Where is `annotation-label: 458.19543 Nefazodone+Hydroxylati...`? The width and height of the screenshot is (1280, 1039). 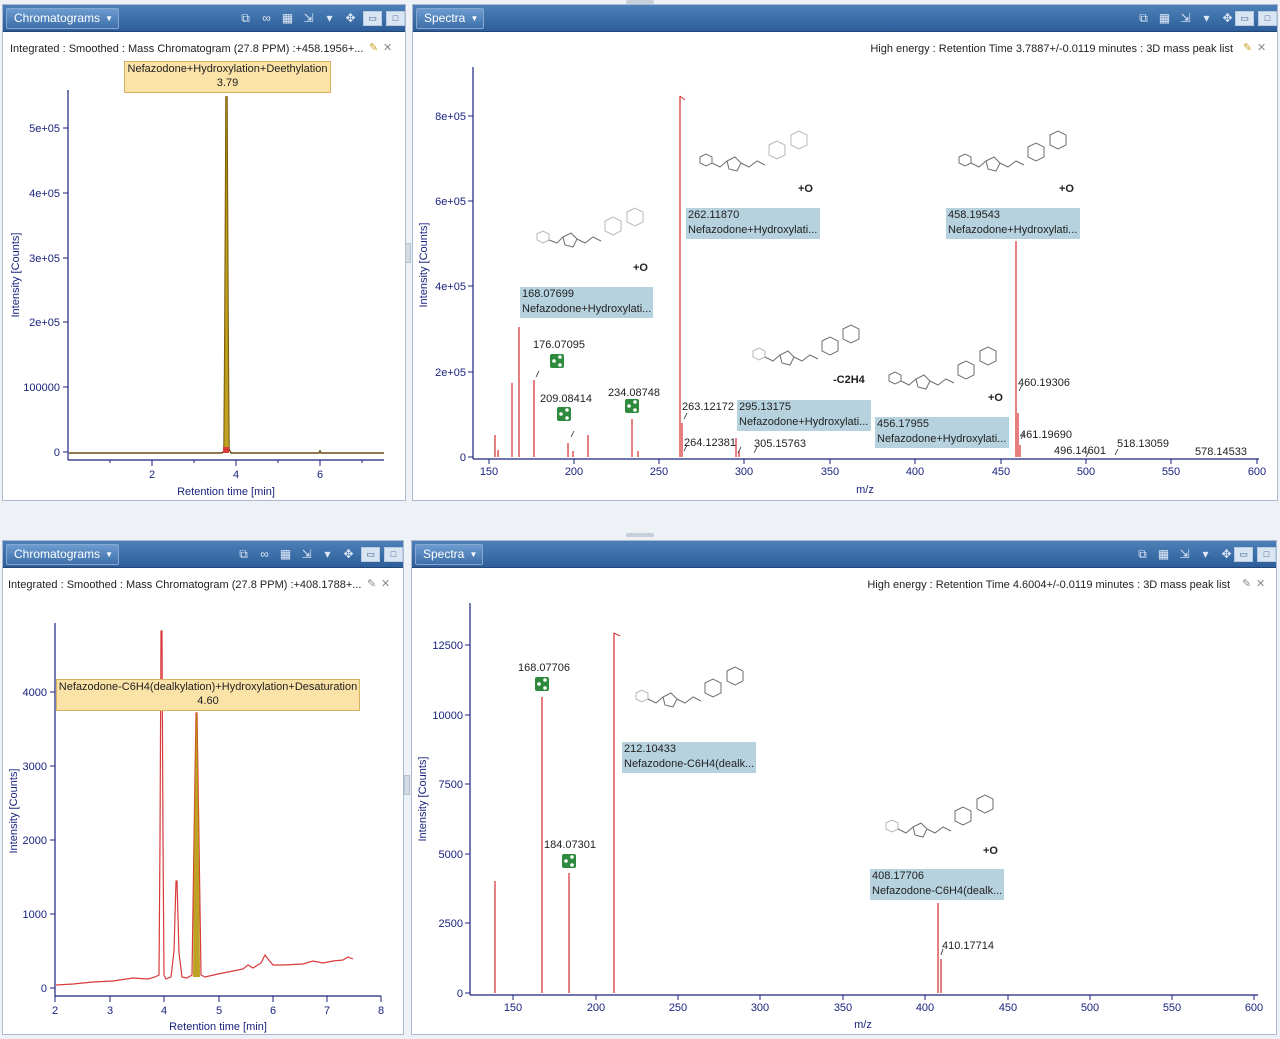 annotation-label: 458.19543 Nefazodone+Hydroxylati... is located at coordinates (1013, 223).